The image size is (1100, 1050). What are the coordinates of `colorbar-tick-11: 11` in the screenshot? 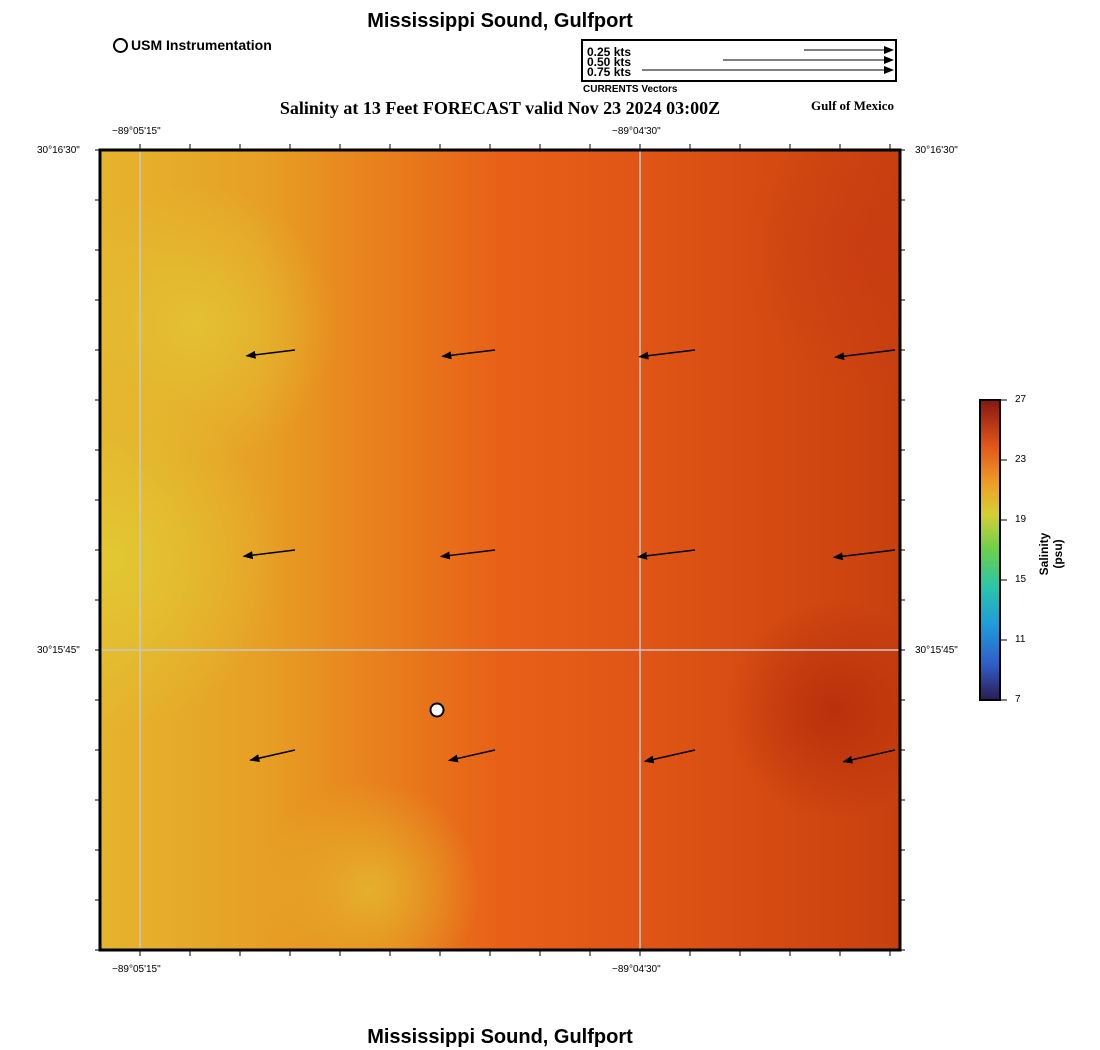 It's located at (1020, 639).